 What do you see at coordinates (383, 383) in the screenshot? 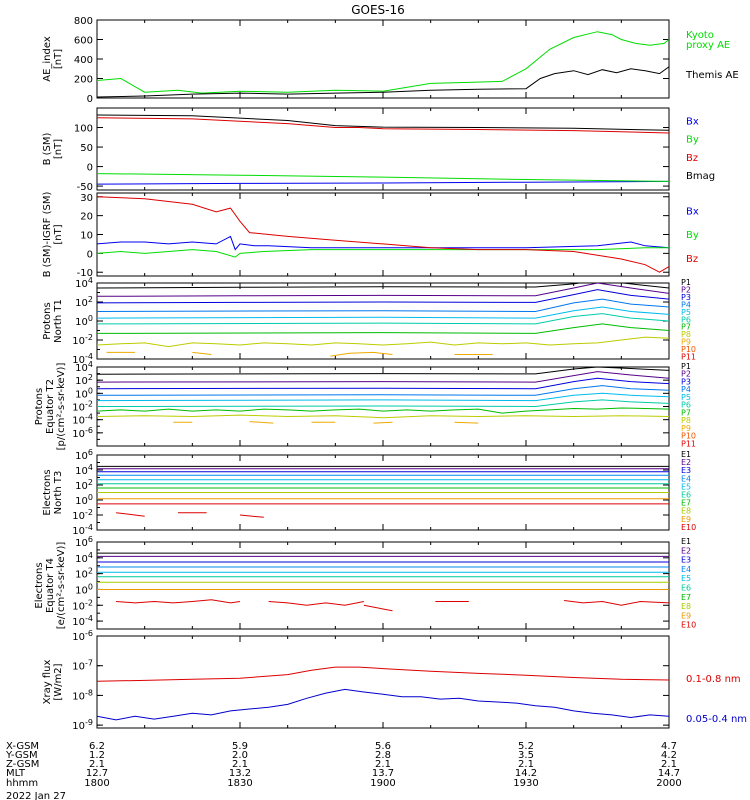
I see `series-line-p3` at bounding box center [383, 383].